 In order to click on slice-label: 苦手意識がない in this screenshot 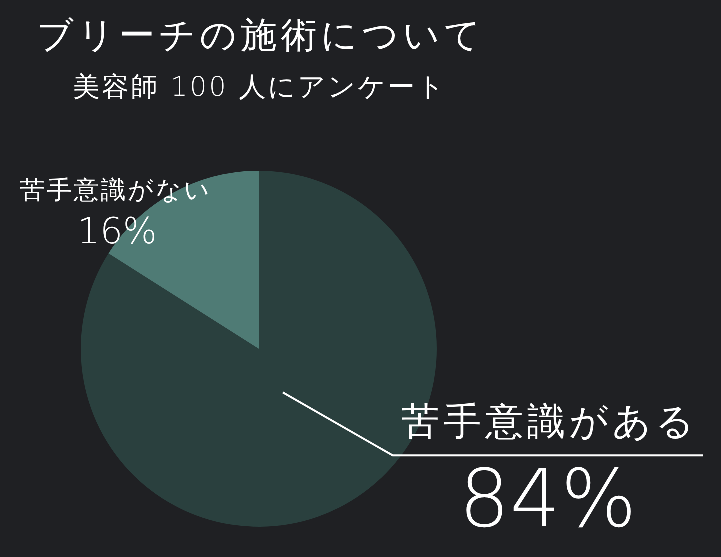, I will do `click(116, 190)`.